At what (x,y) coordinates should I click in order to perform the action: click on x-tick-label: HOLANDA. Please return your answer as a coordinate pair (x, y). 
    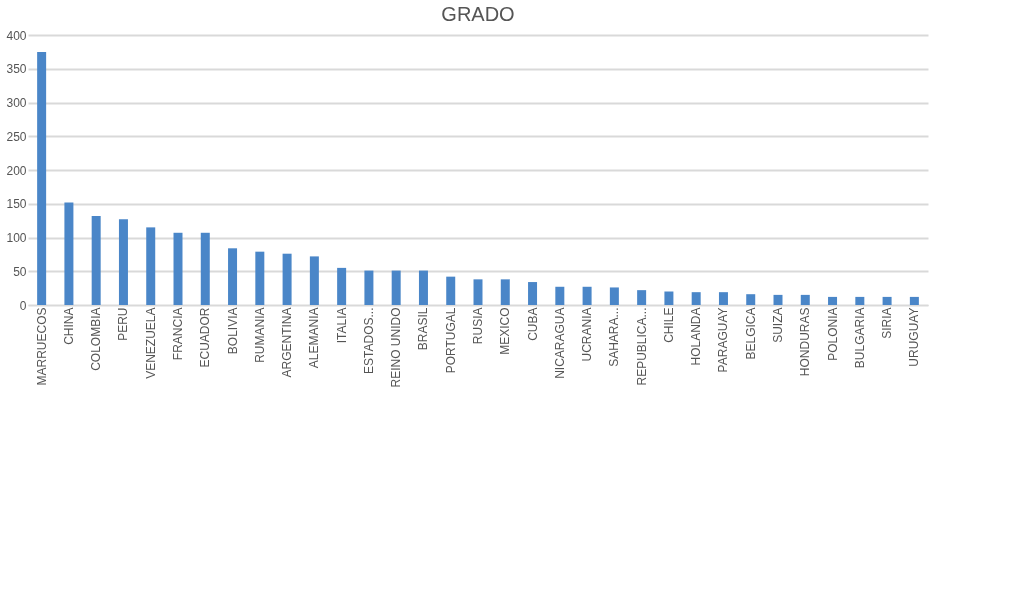
    Looking at the image, I should click on (696, 336).